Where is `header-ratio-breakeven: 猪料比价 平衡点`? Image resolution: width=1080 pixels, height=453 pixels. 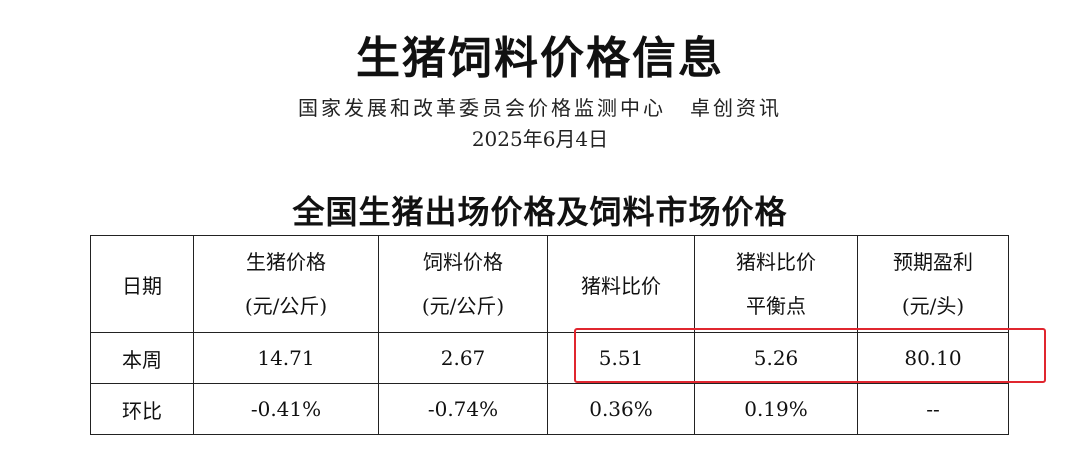
header-ratio-breakeven: 猪料比价 平衡点 is located at coordinates (776, 284).